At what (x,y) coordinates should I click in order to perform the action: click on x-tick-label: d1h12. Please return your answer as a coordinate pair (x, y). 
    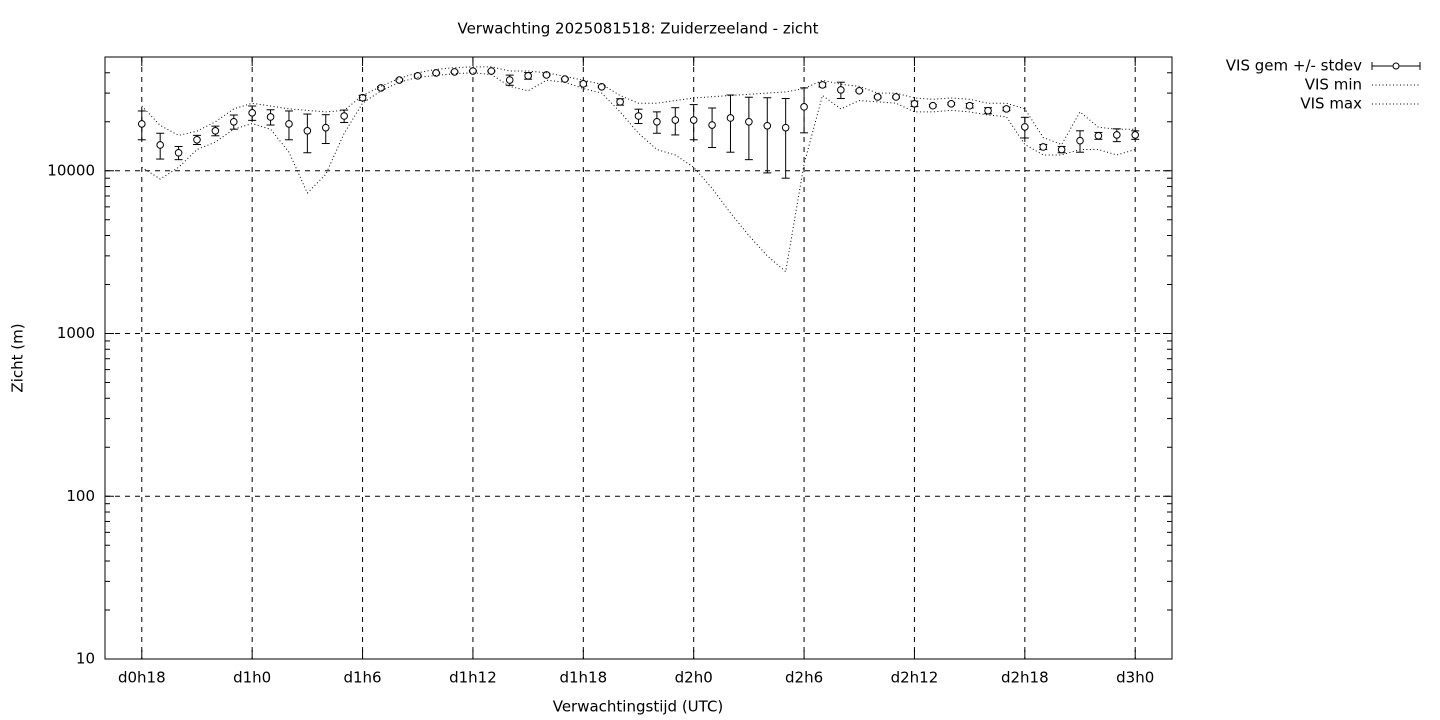
    Looking at the image, I should click on (473, 678).